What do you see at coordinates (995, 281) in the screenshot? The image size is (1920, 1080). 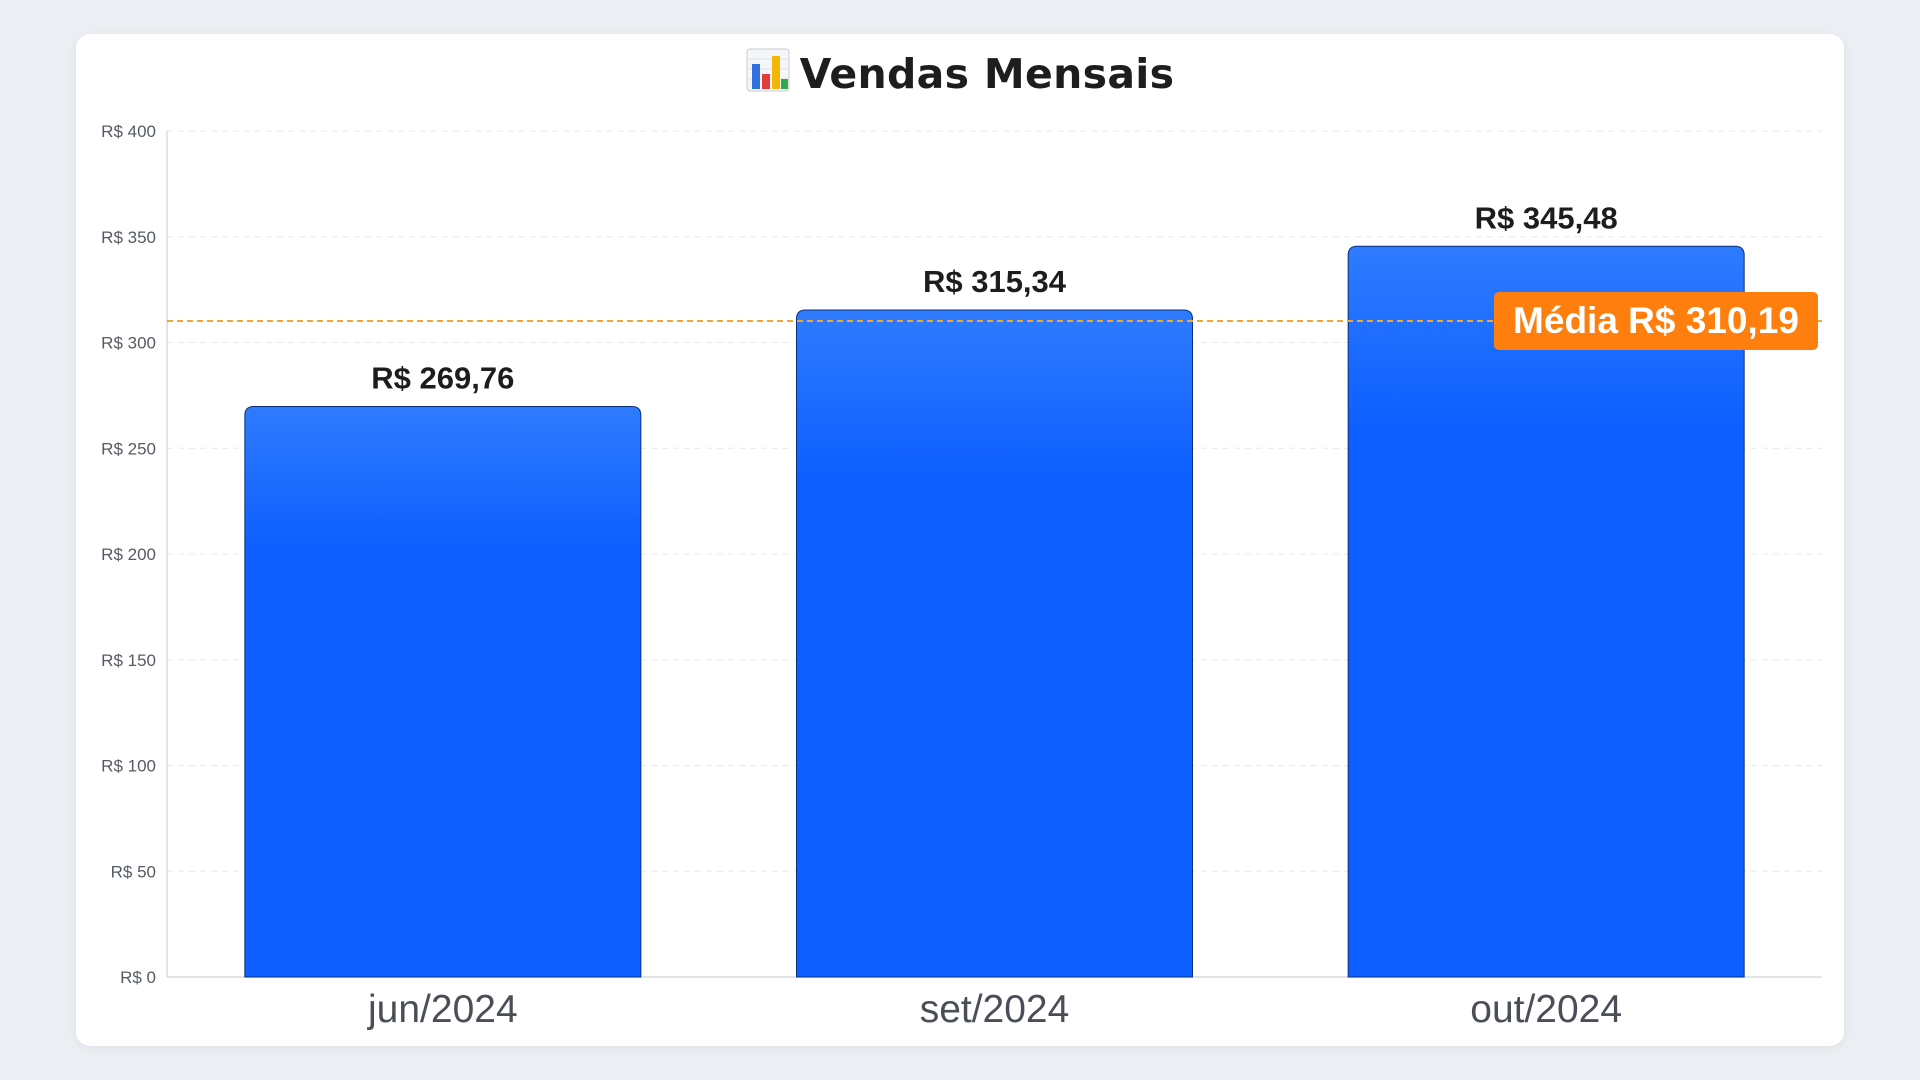 I see `bar-value-label: R$ 315,34` at bounding box center [995, 281].